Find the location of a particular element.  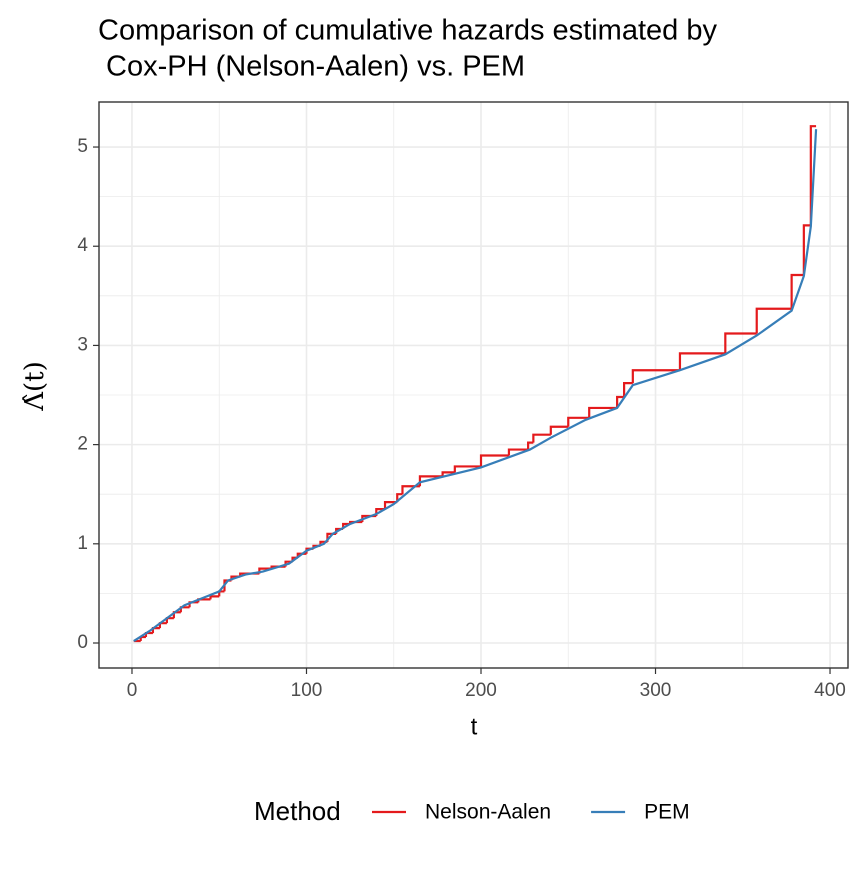

y-axis-title: Λ̂(t) is located at coordinates (35, 386).